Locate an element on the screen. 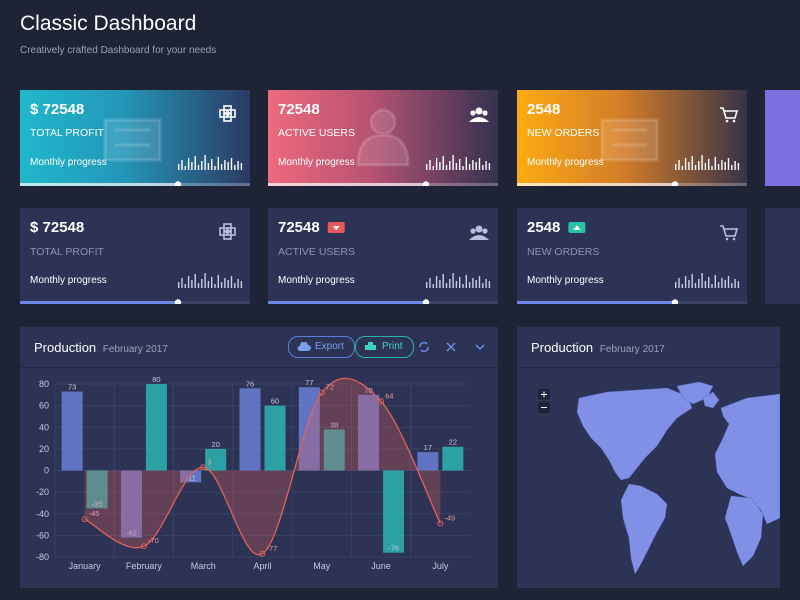  data-label: 17 is located at coordinates (428, 447).